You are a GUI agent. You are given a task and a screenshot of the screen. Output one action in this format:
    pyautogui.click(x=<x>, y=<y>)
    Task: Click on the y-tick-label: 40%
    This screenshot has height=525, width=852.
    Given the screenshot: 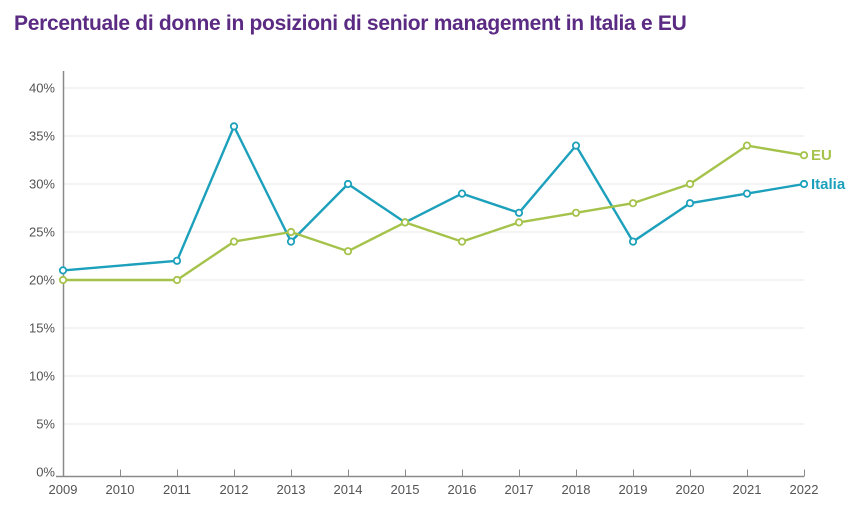 What is the action you would take?
    pyautogui.click(x=42, y=88)
    